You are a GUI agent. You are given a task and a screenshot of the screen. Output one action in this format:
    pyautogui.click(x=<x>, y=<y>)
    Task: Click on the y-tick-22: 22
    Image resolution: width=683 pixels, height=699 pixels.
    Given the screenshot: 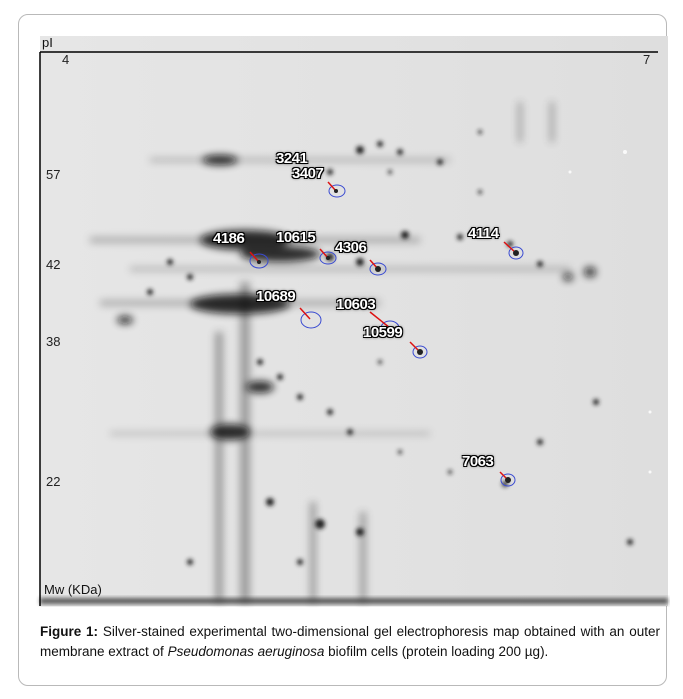 What is the action you would take?
    pyautogui.click(x=53, y=481)
    